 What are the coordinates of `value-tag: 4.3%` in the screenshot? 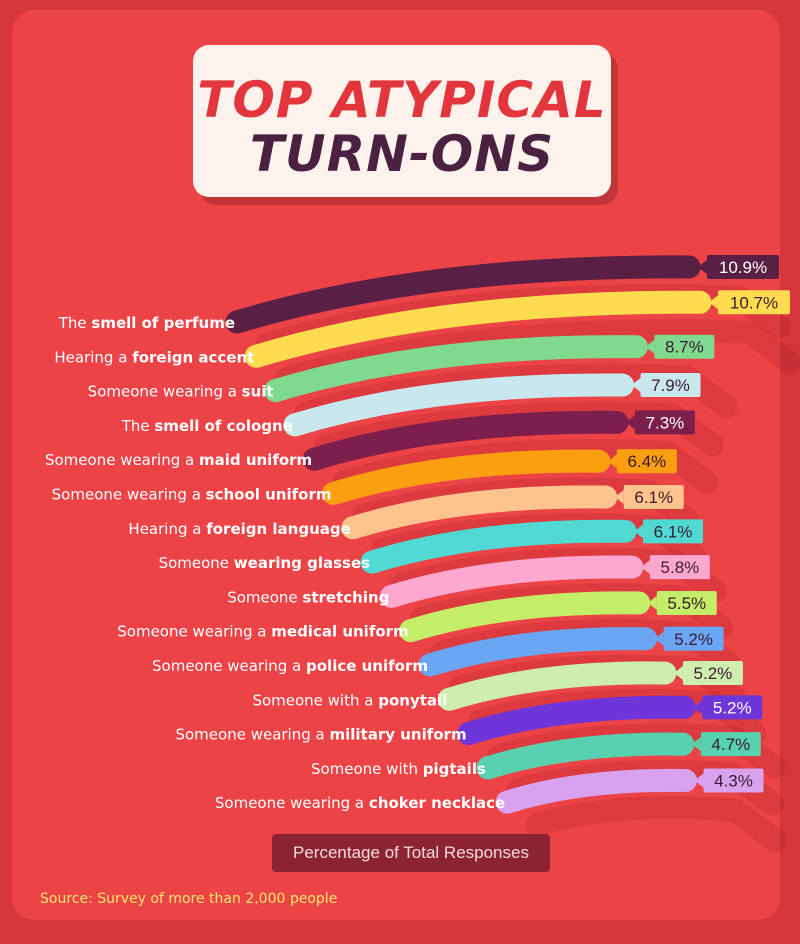 It's located at (729, 780).